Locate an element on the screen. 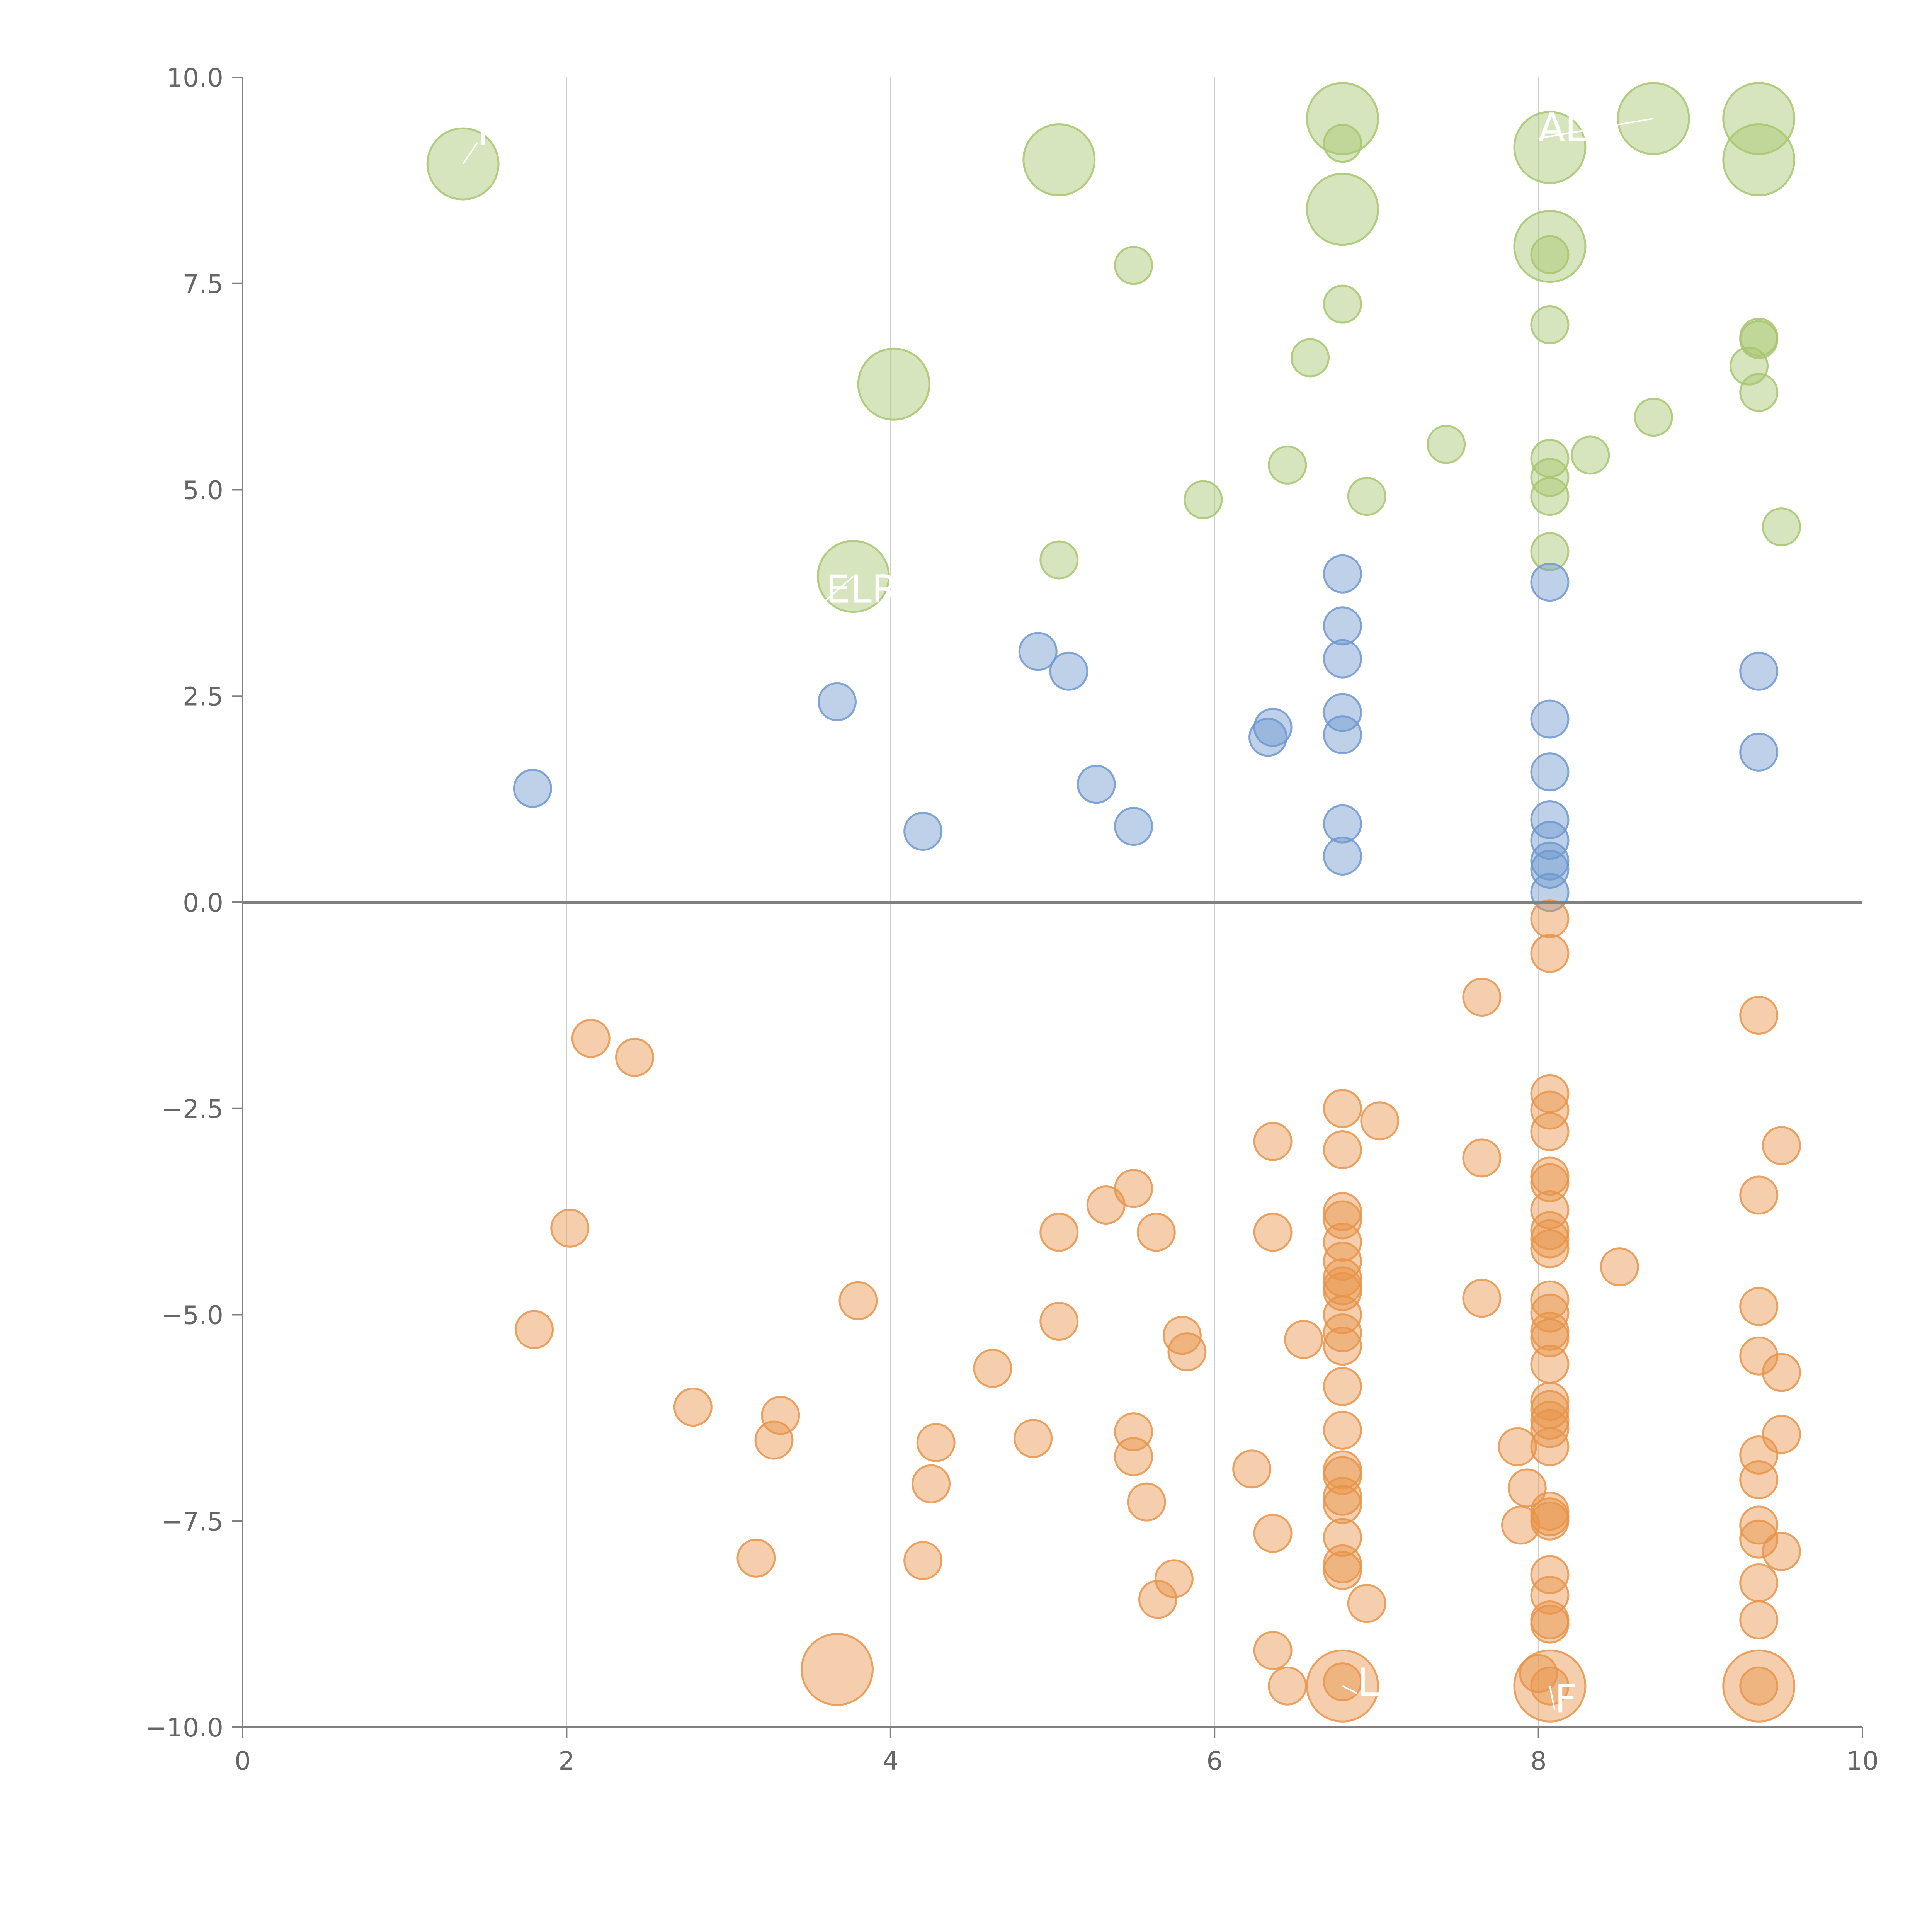  y-tick-label-7: −7.5 is located at coordinates (192, 1522).